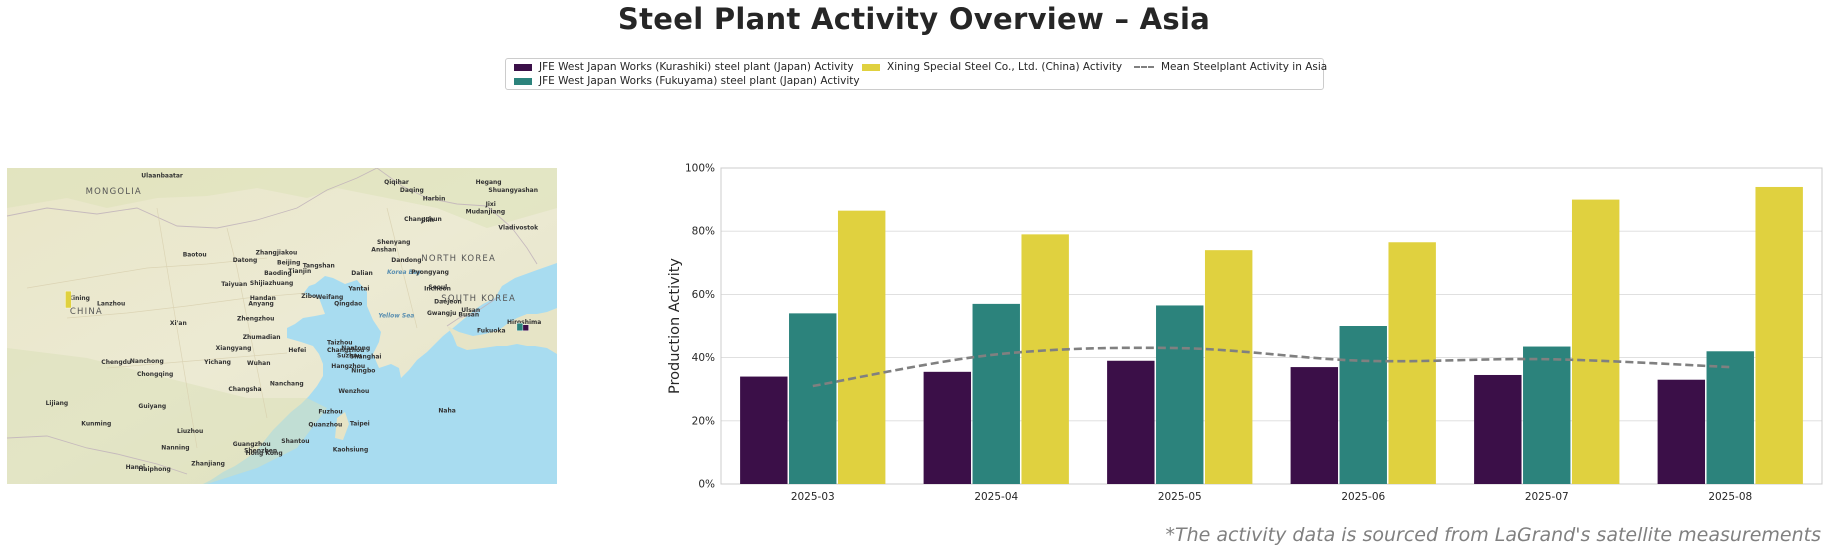 The image size is (1828, 554). Describe the element at coordinates (297, 310) in the screenshot. I see `map-markers` at that location.